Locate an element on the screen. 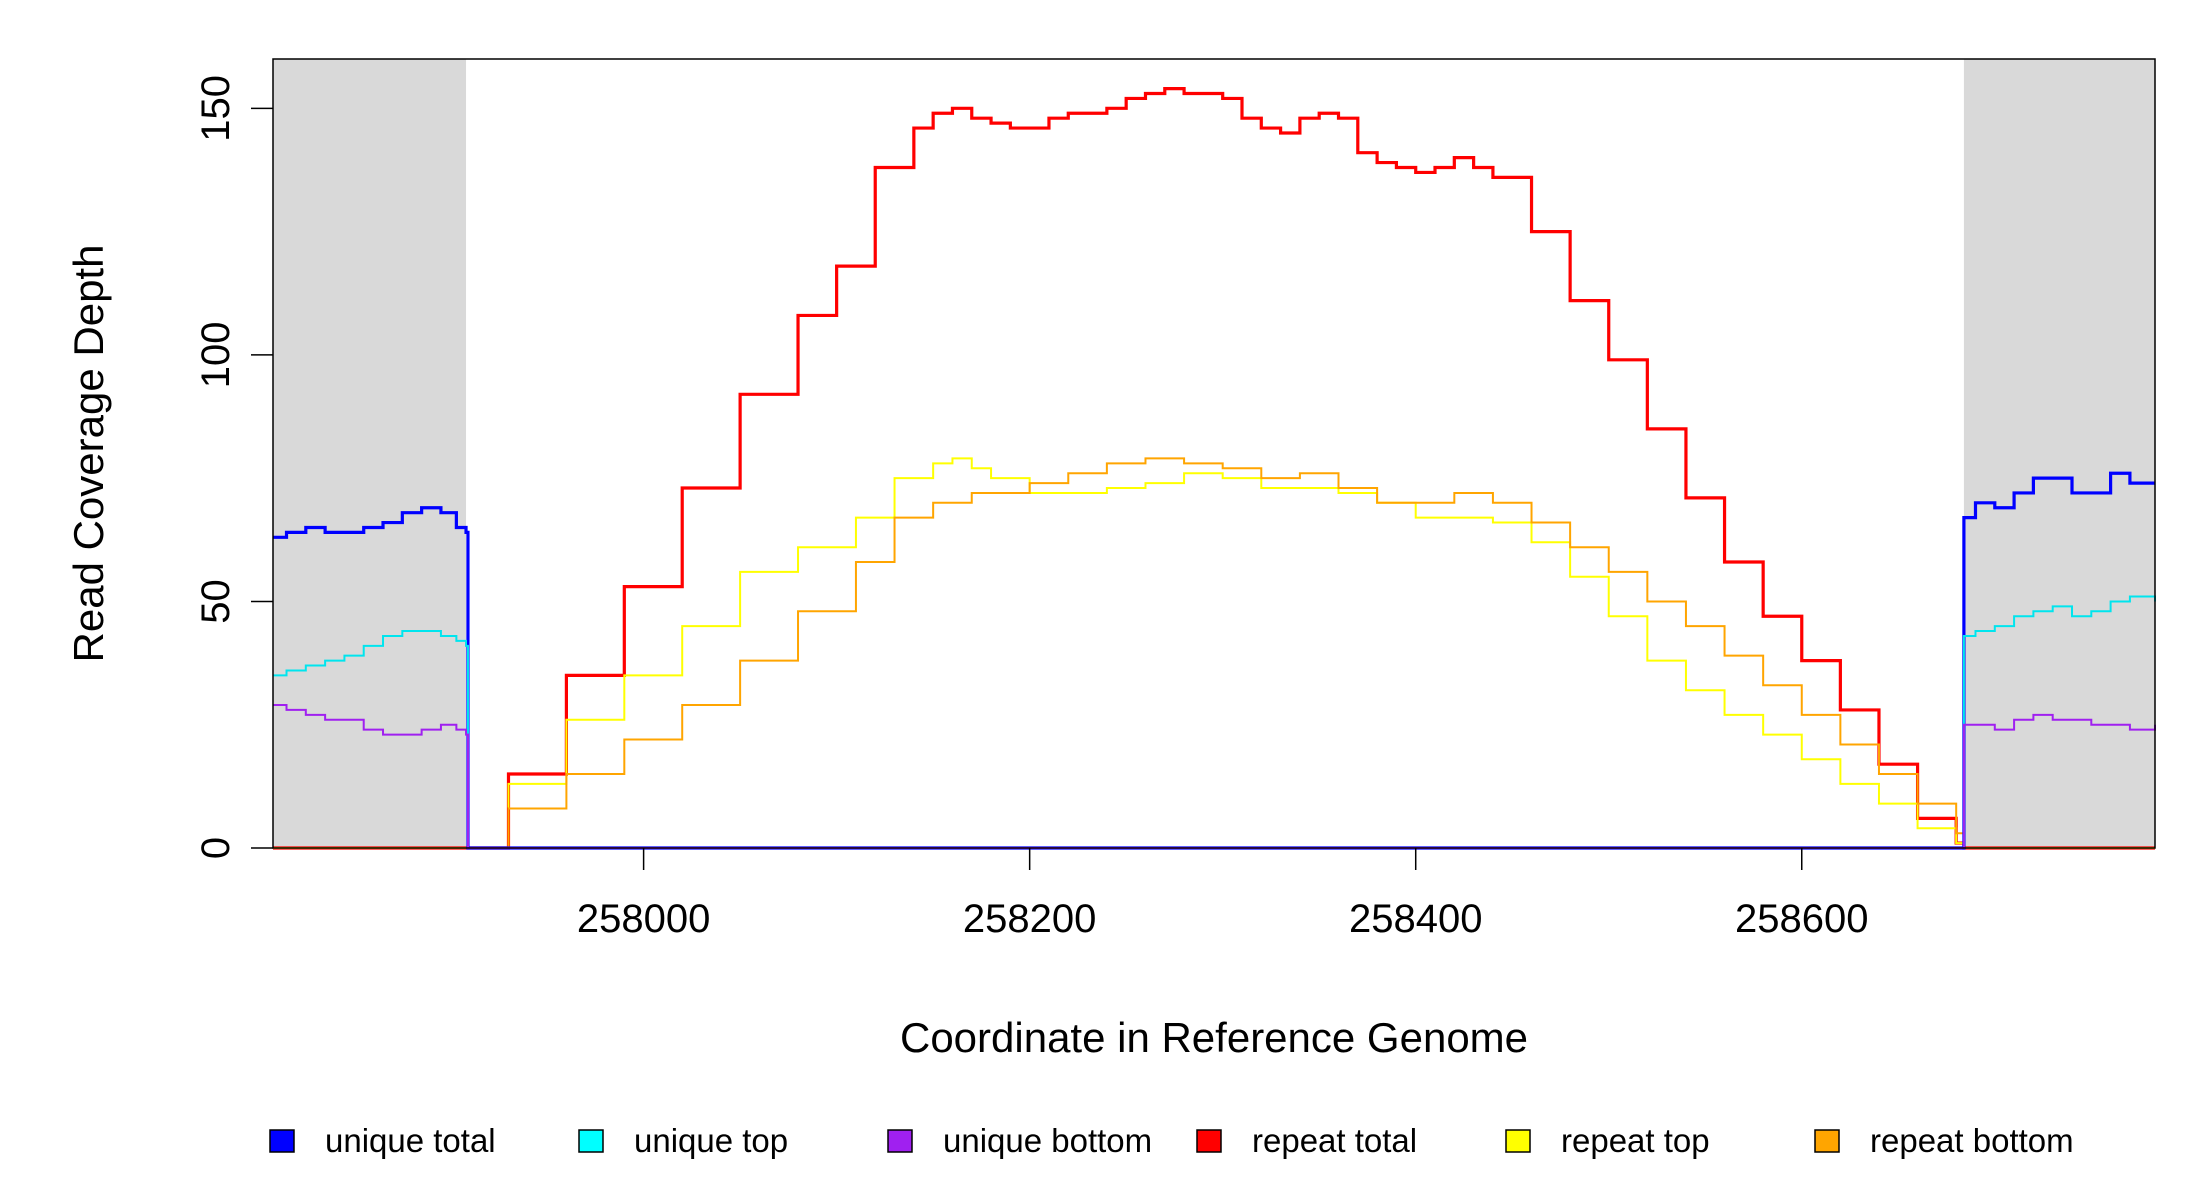 The image size is (2200, 1200). x-tick-label: 258000 is located at coordinates (643, 919).